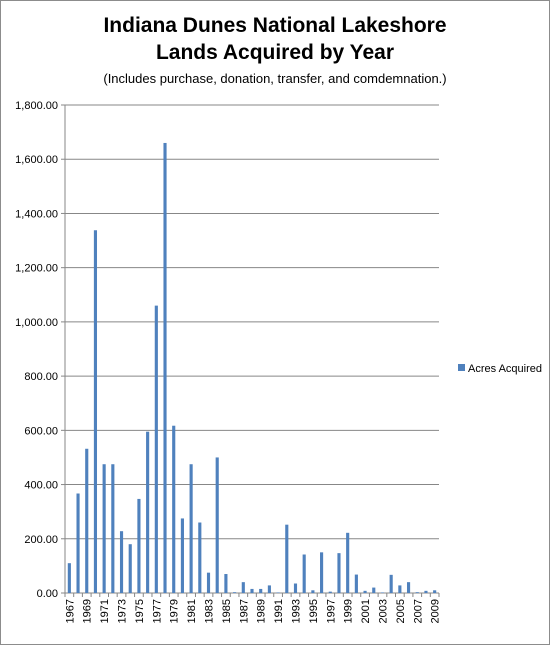 Image resolution: width=550 pixels, height=645 pixels. Describe the element at coordinates (47, 594) in the screenshot. I see `y-tick-label: 0.00` at that location.